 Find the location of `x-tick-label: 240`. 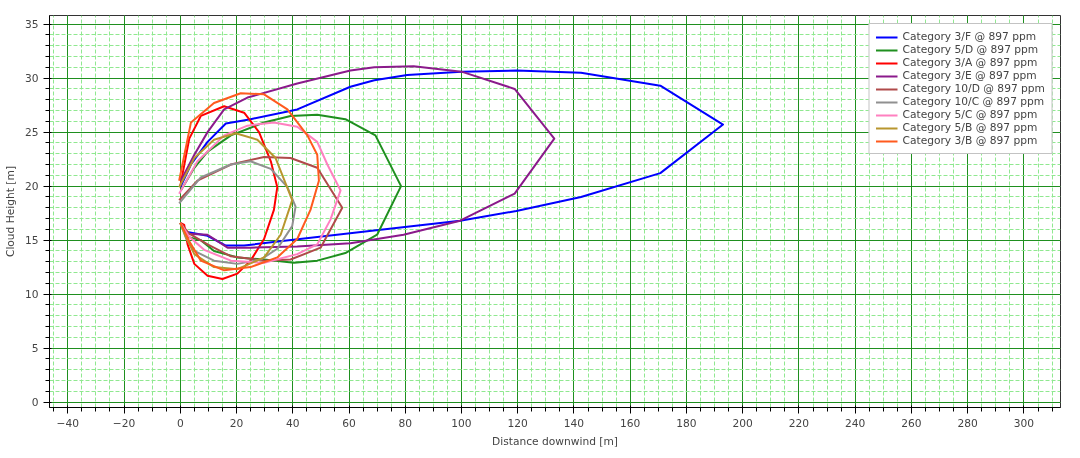

x-tick-label: 240 is located at coordinates (855, 423).